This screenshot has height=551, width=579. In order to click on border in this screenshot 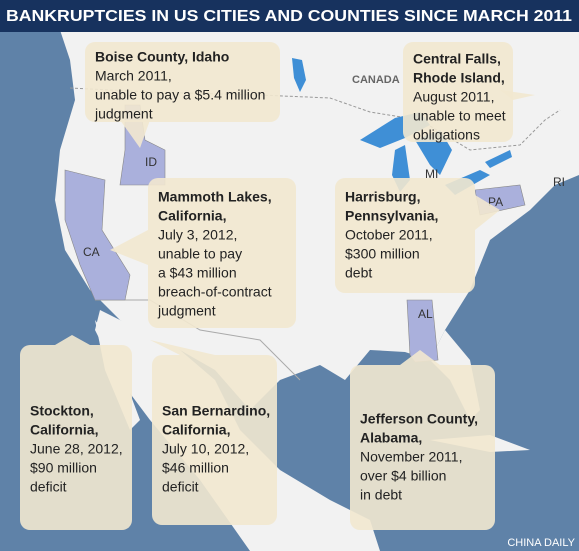, I will do `click(198, 340)`.